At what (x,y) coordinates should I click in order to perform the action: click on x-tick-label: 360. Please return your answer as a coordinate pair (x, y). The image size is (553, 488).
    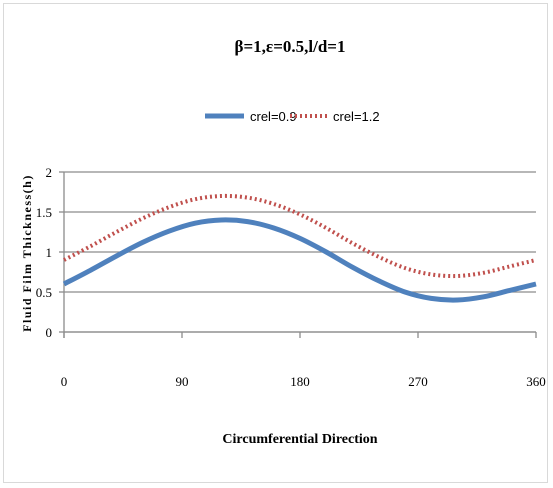
    Looking at the image, I should click on (536, 381).